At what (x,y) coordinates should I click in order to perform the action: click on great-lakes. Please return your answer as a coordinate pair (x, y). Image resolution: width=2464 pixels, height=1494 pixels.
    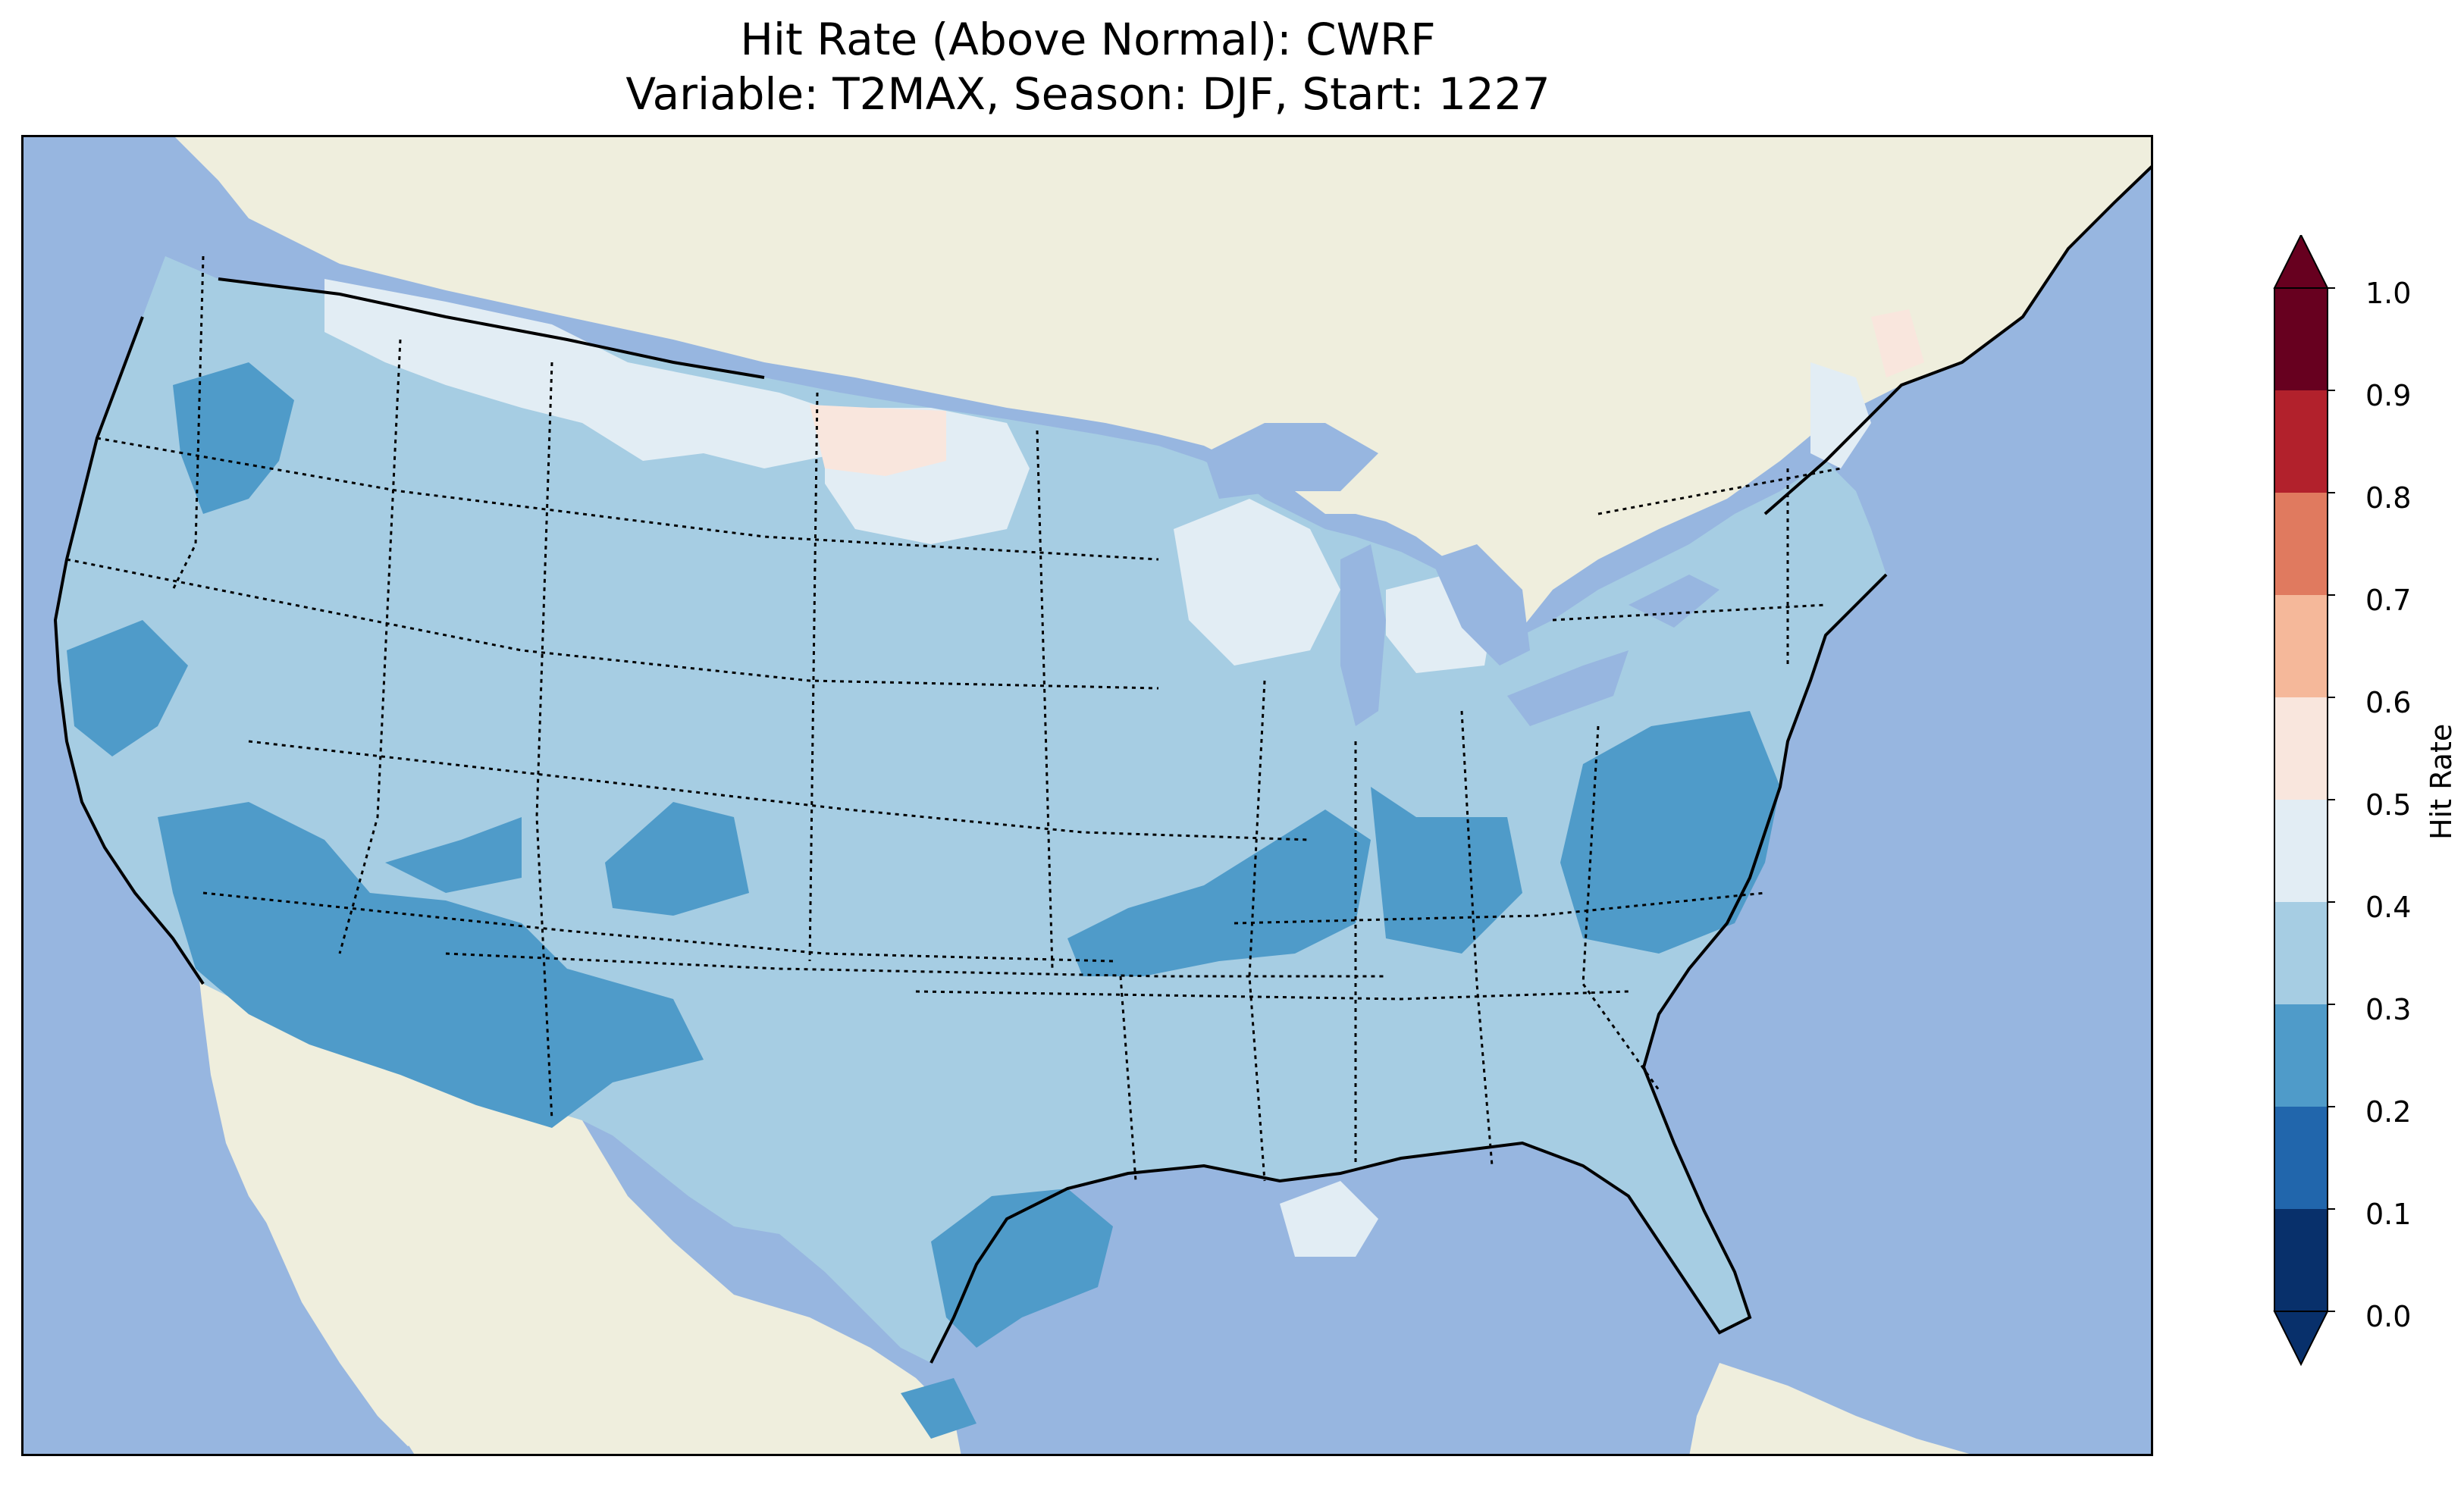
    Looking at the image, I should click on (1461, 574).